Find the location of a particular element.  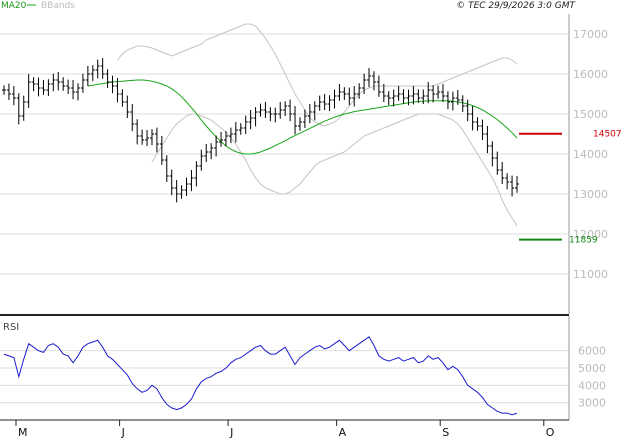

price-tick-label: 13000 is located at coordinates (590, 194).